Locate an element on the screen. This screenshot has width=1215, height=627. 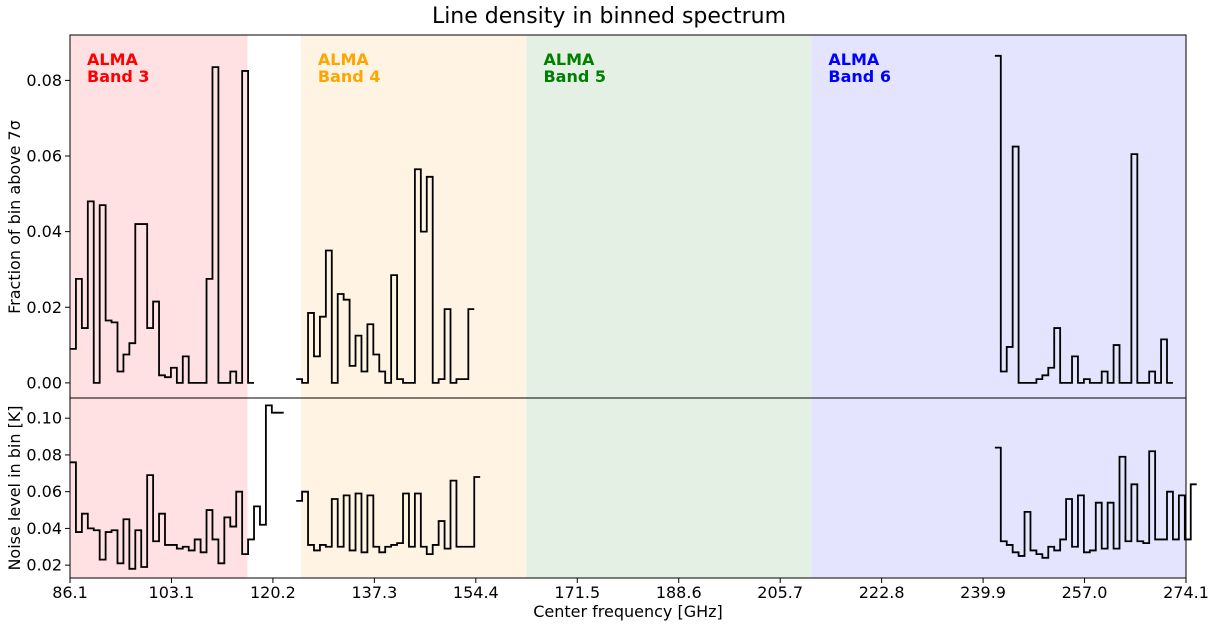
band-label-line2: Band 3 is located at coordinates (118, 76).